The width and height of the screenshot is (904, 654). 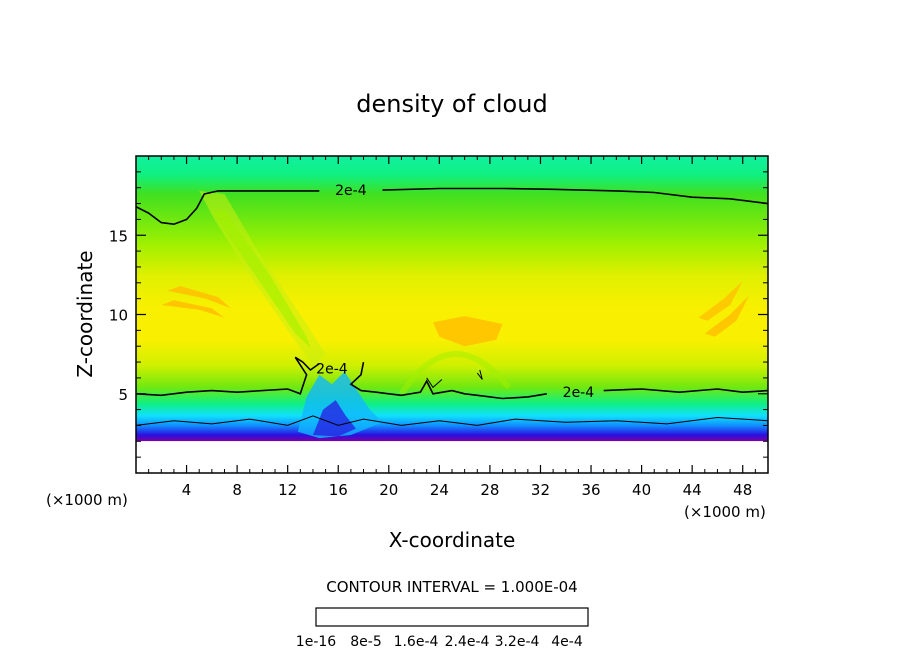 I want to click on x-tick-label: 4, so click(x=187, y=490).